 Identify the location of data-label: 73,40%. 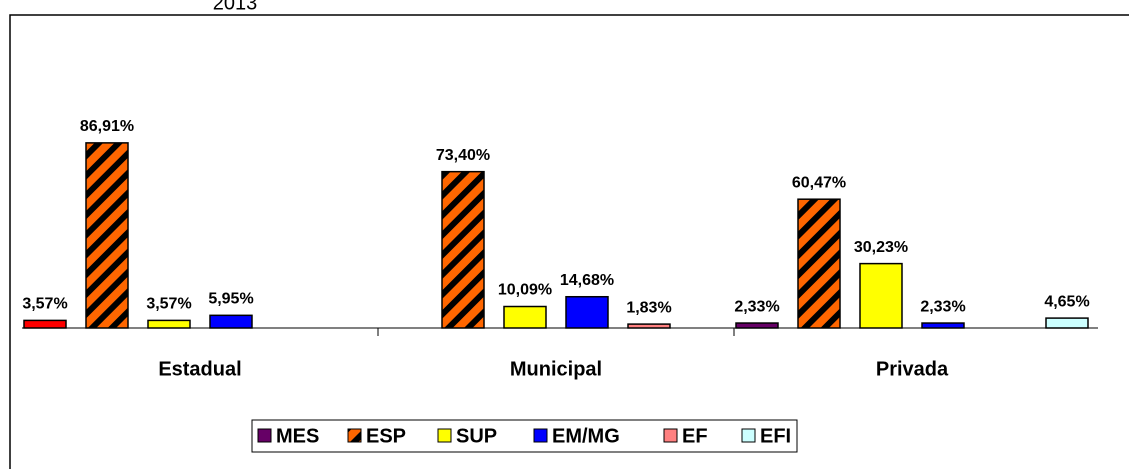
(463, 155).